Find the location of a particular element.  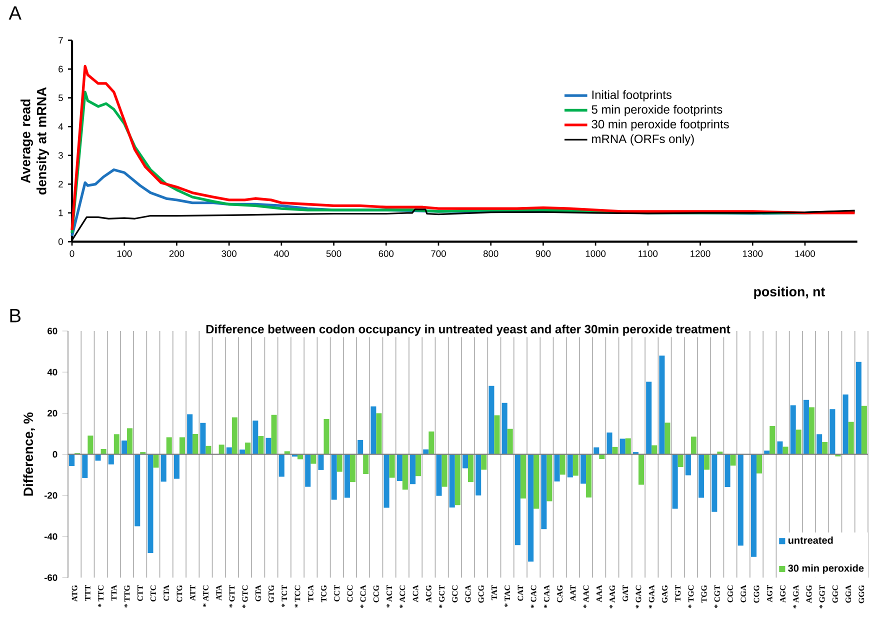

x-tick-label: * ACC is located at coordinates (403, 597).